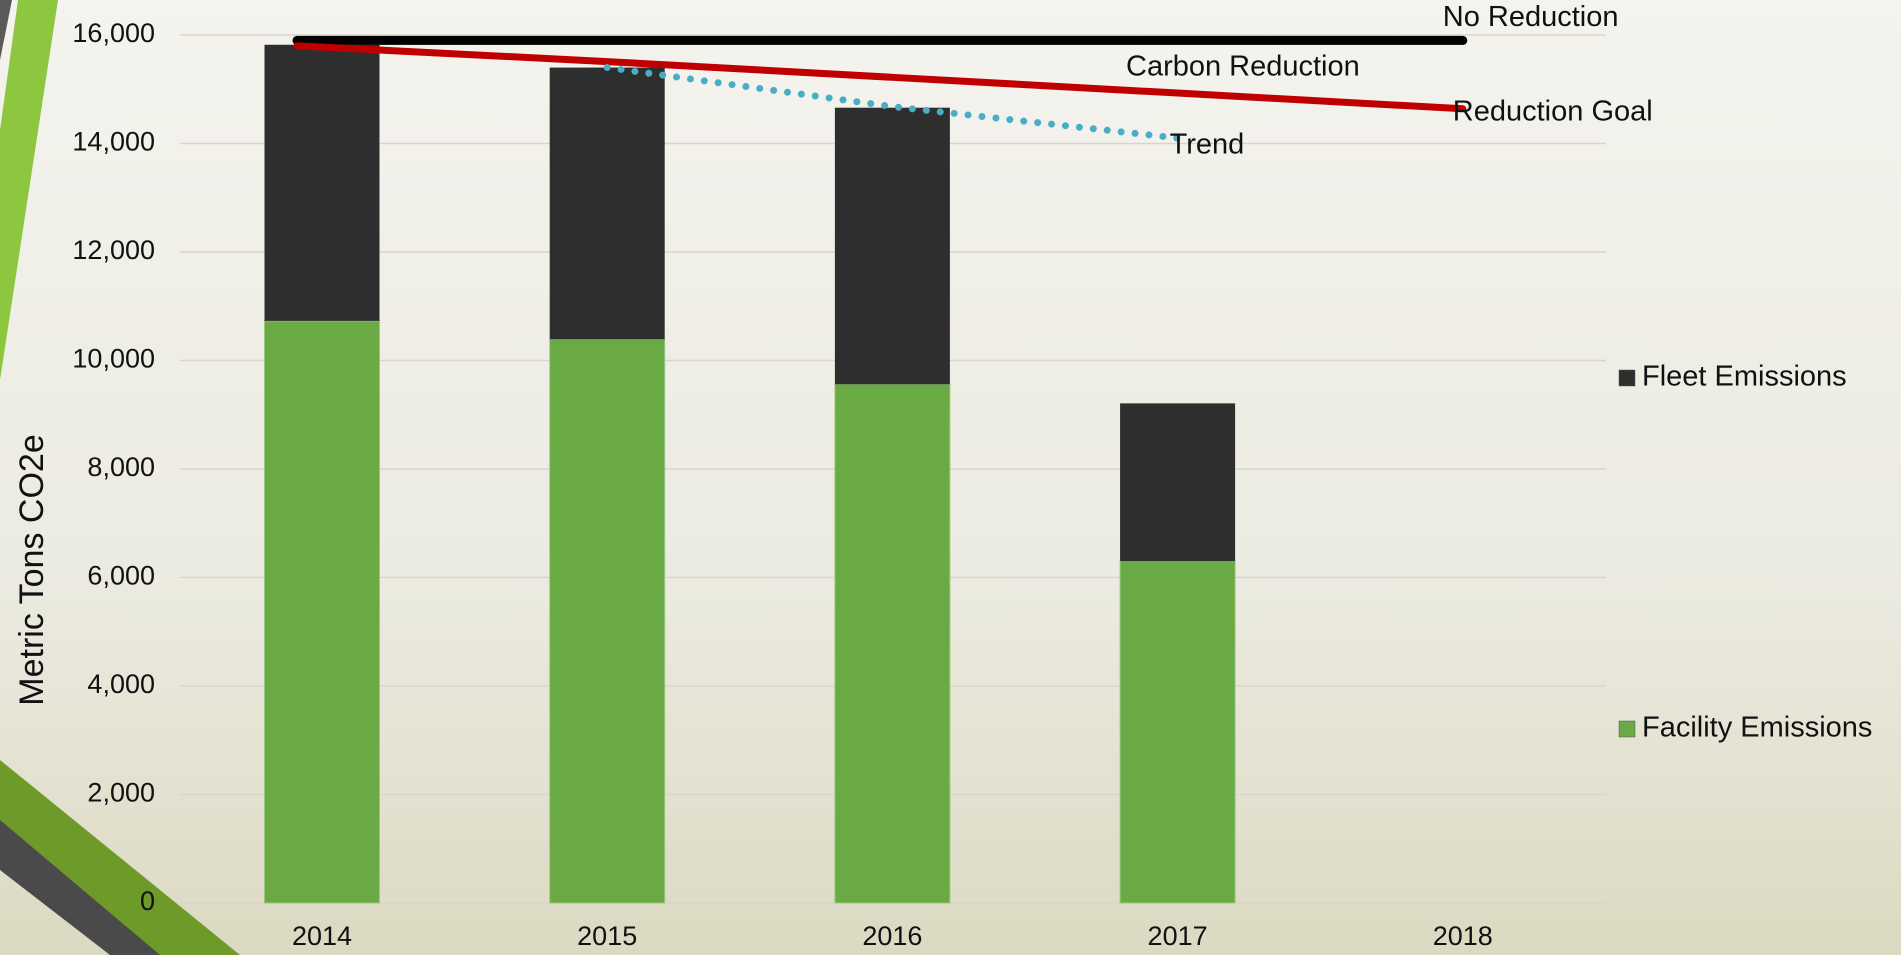 The image size is (1901, 955). What do you see at coordinates (322, 936) in the screenshot?
I see `x-tick-label: 2014` at bounding box center [322, 936].